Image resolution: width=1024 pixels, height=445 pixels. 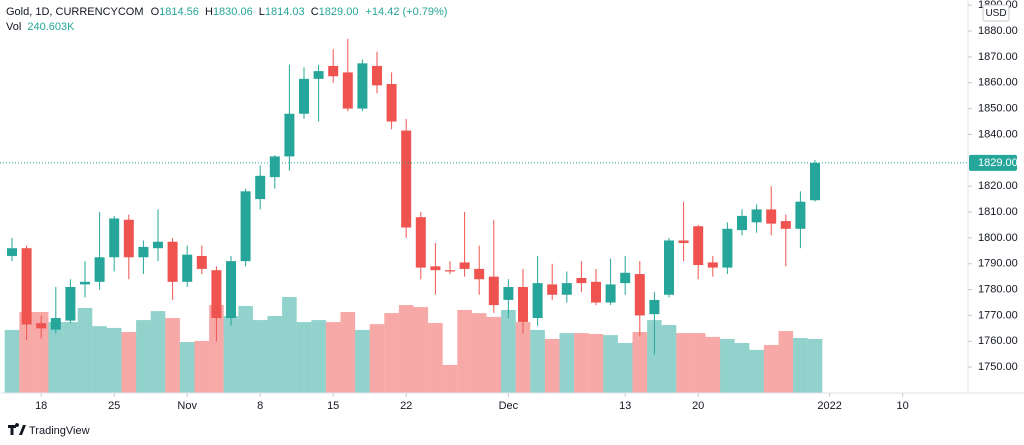 I want to click on currency-box, so click(x=996, y=13).